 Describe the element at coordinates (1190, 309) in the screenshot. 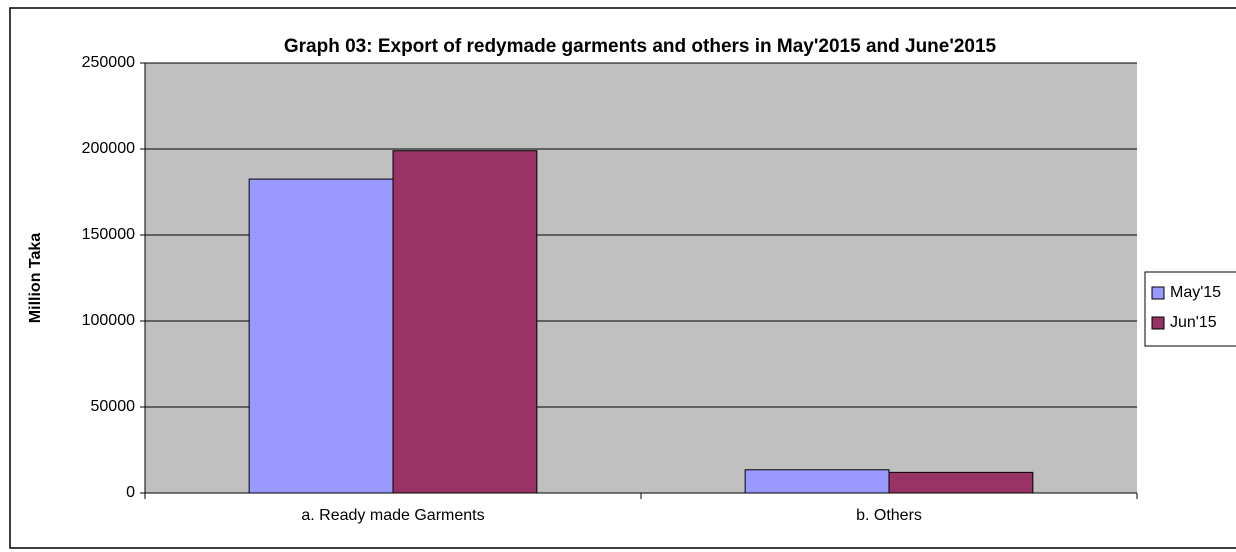

I see `legend-box` at that location.